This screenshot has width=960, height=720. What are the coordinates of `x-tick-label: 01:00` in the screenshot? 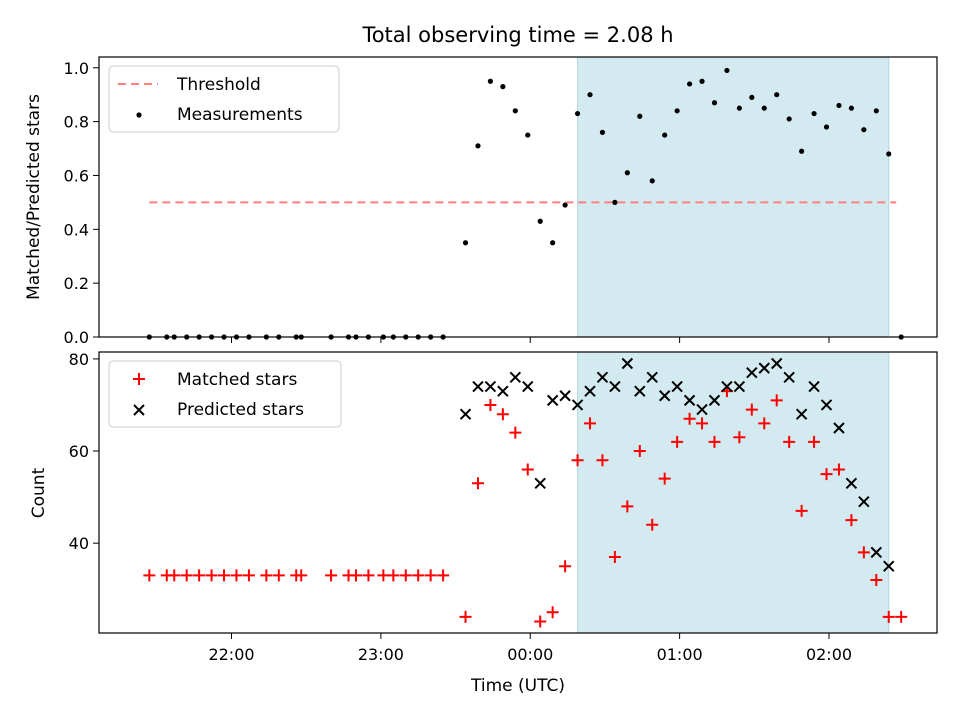 It's located at (680, 654).